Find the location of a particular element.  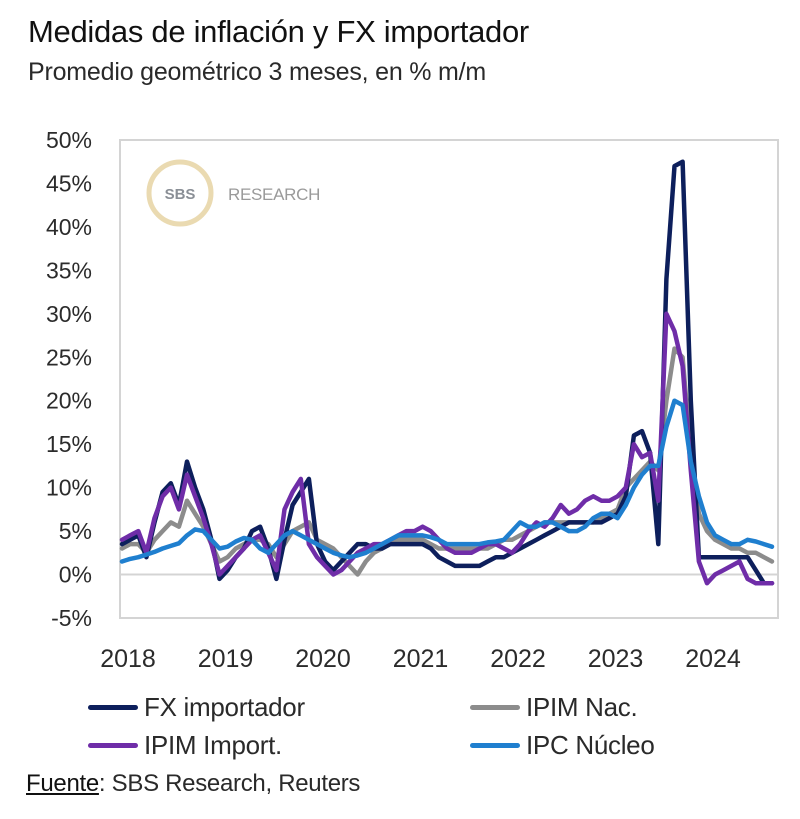

legend-item-fx-importador: FX importador is located at coordinates (196, 707).